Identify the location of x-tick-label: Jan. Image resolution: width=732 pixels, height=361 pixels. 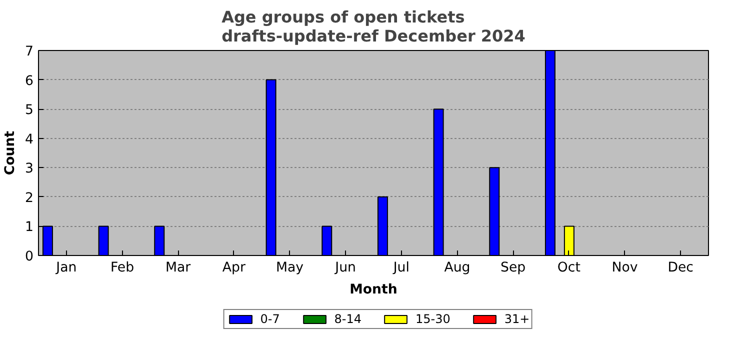
(66, 268).